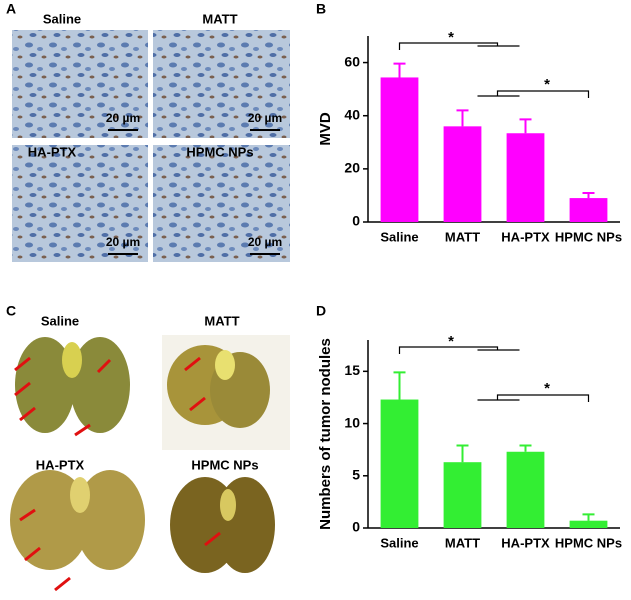  What do you see at coordinates (352, 61) in the screenshot?
I see `y-tick-label: 60` at bounding box center [352, 61].